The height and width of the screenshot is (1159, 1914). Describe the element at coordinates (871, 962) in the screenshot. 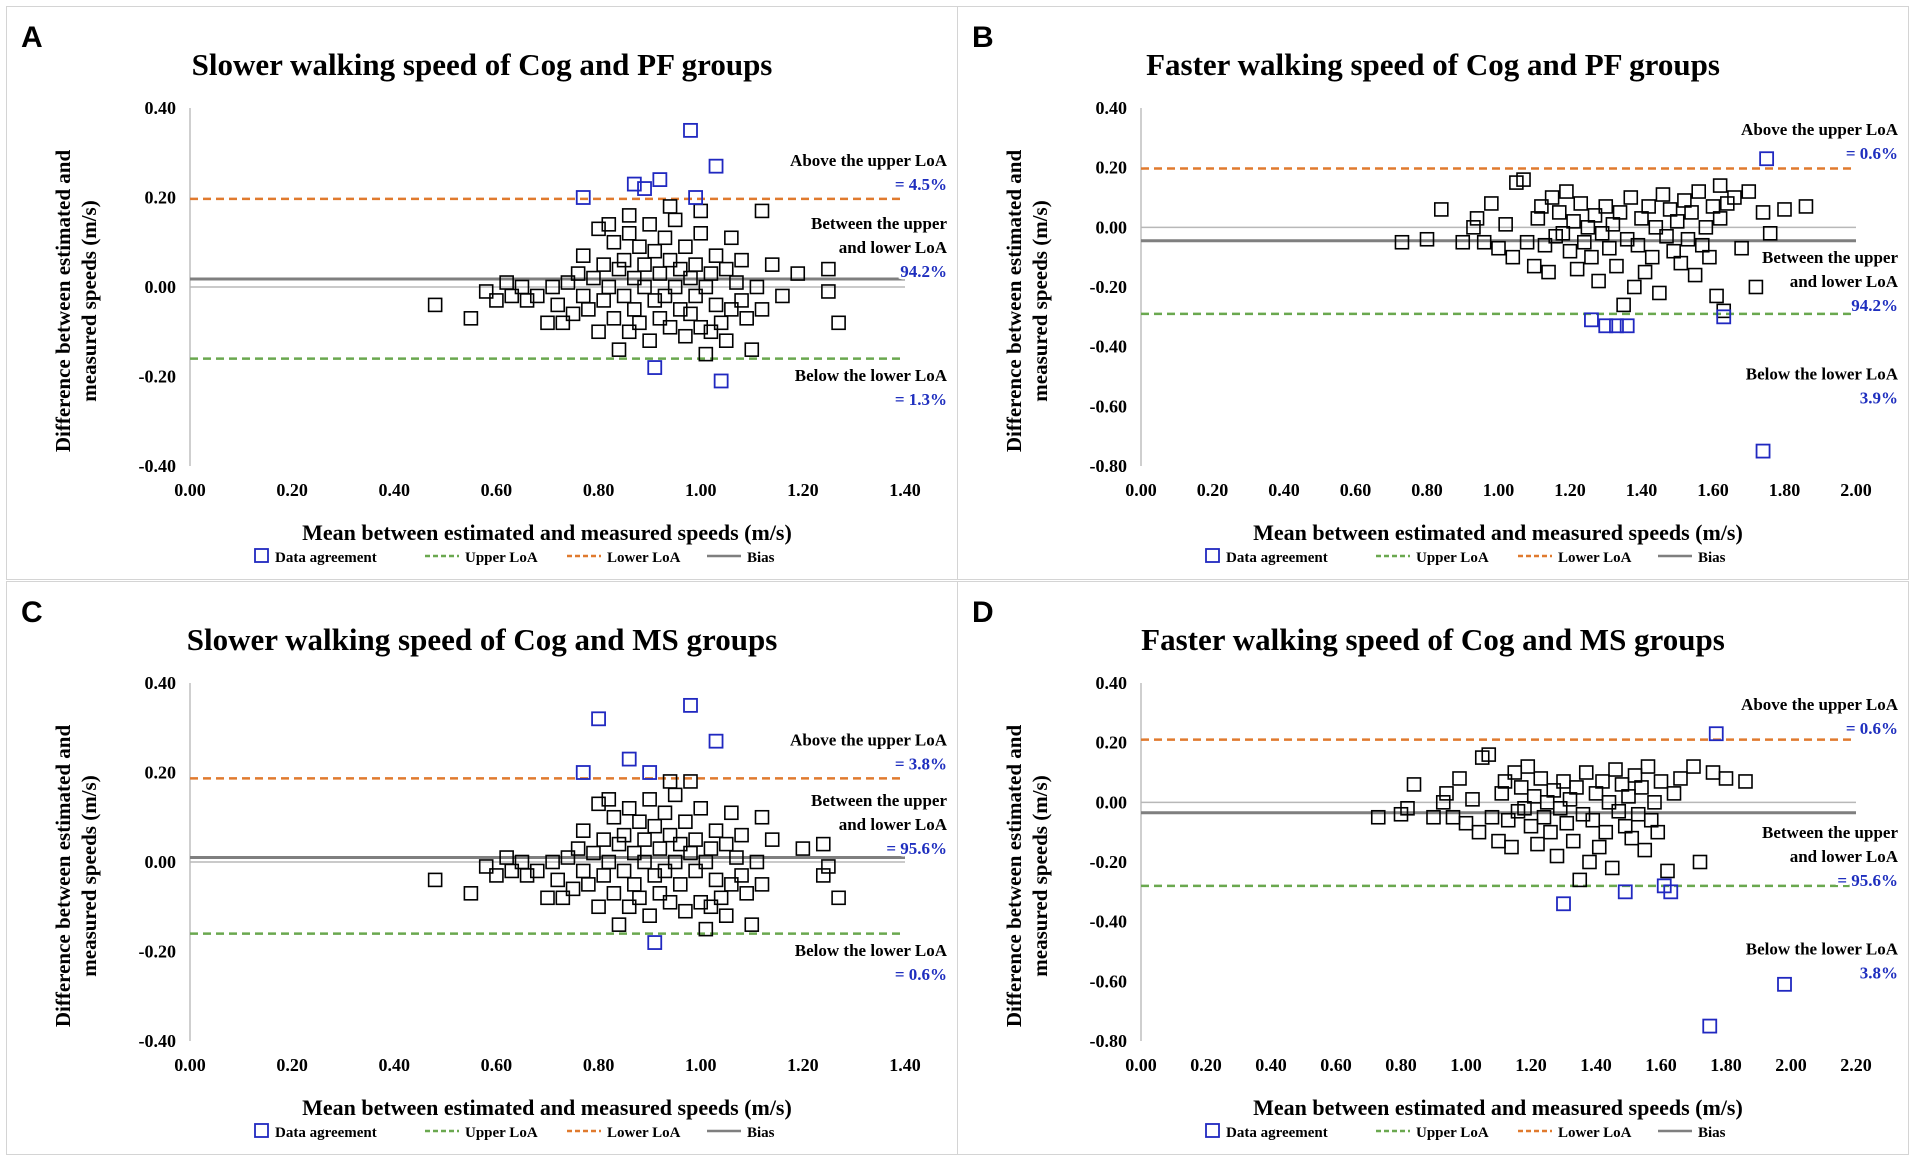

I see `loa-annotation: Below the lower LoA = 0.6%` at that location.